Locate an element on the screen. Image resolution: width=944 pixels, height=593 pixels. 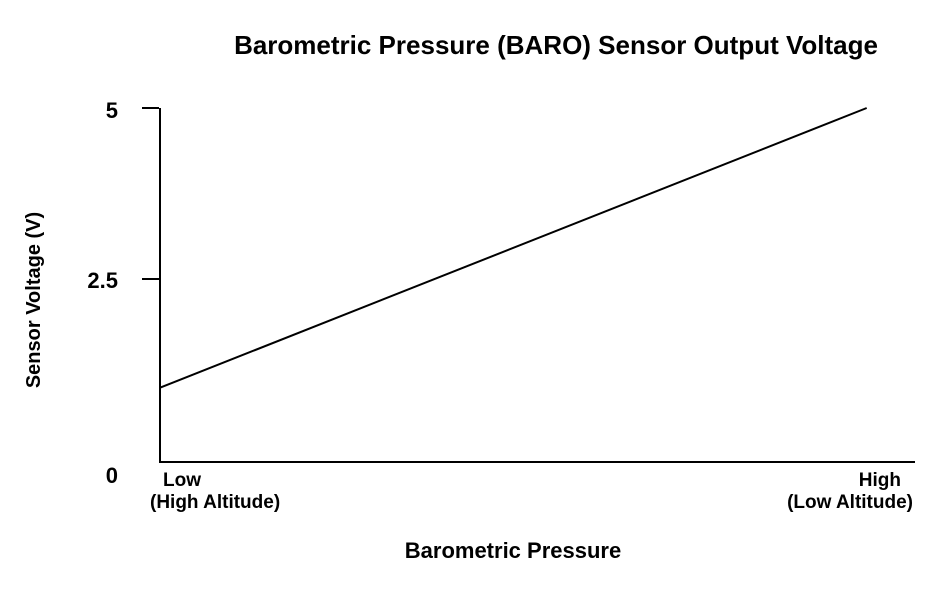
y-axis-title: Sensor Voltage (V) is located at coordinates (34, 300).